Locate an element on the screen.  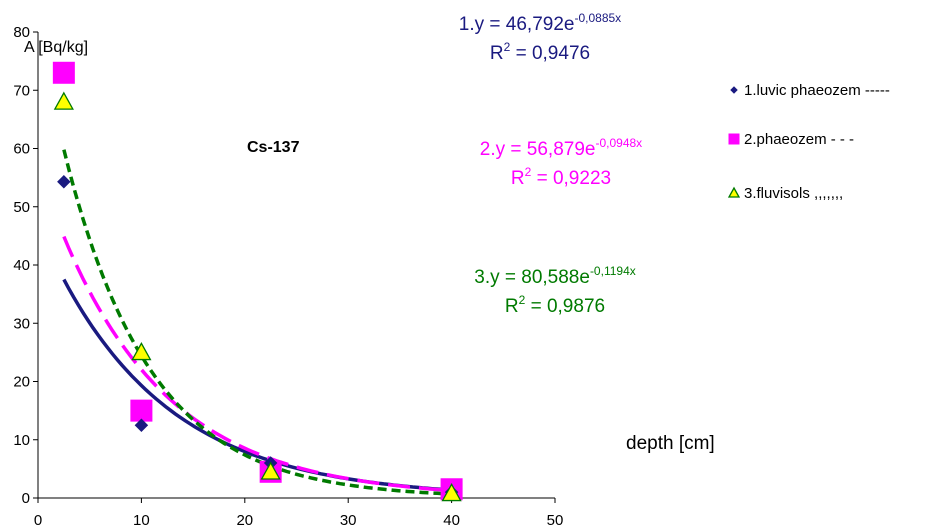
x-axis-label: depth [cm] is located at coordinates (670, 443).